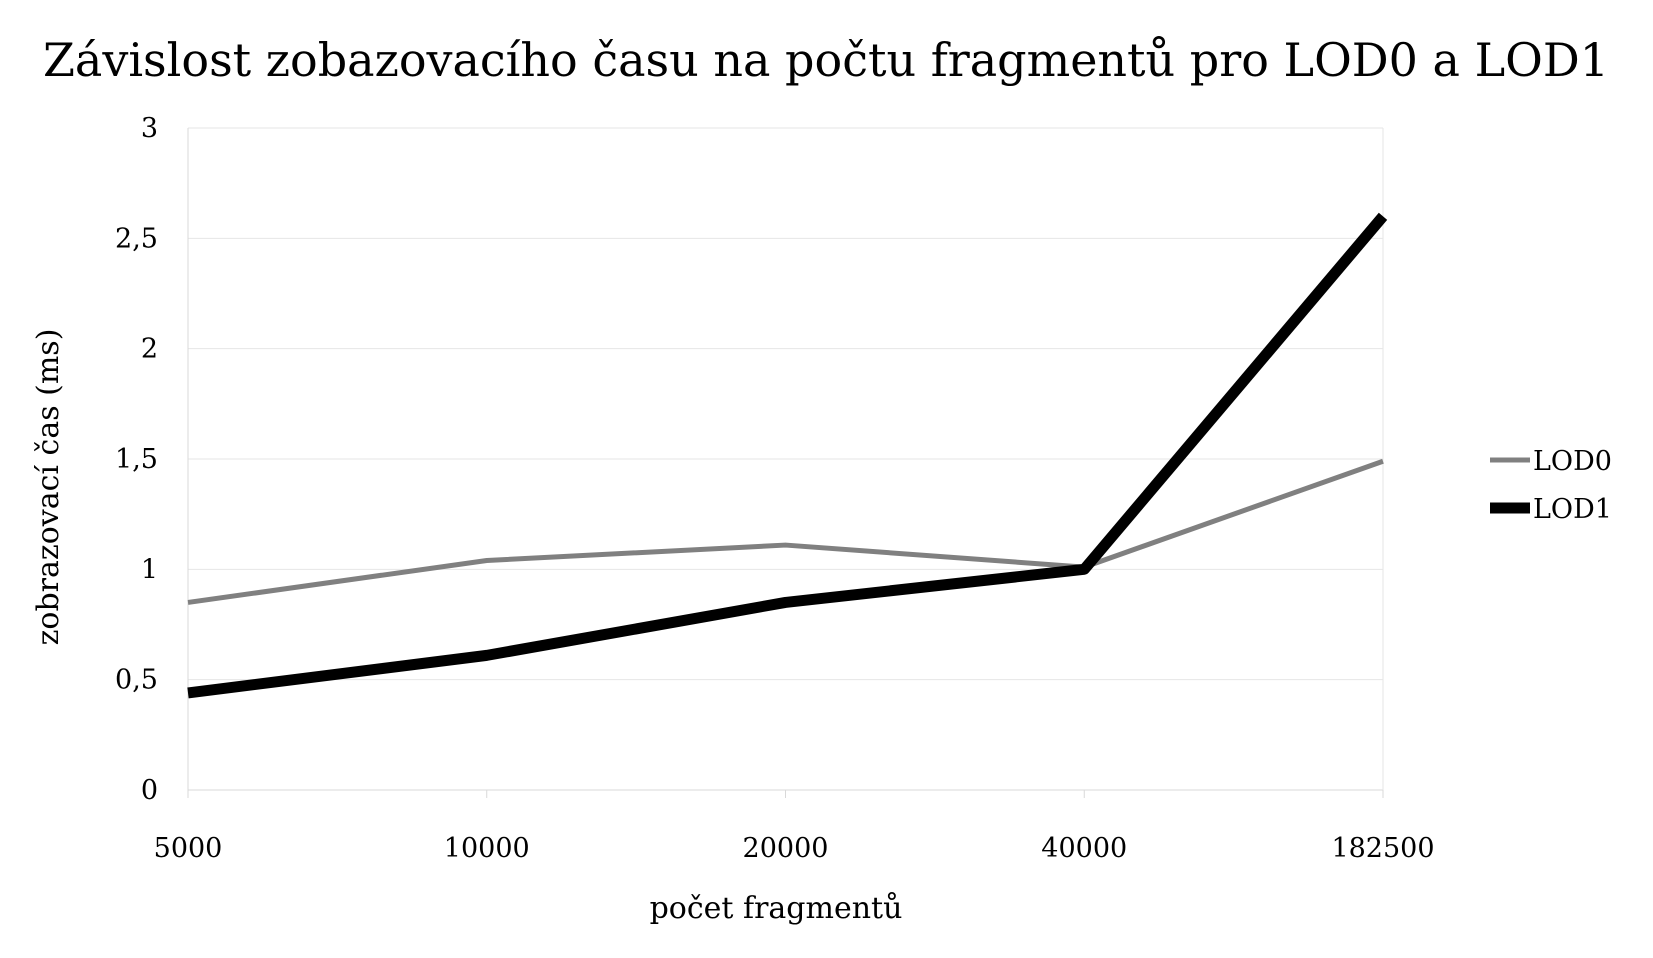  Describe the element at coordinates (1572, 461) in the screenshot. I see `legend-label-lod0: LOD0` at that location.